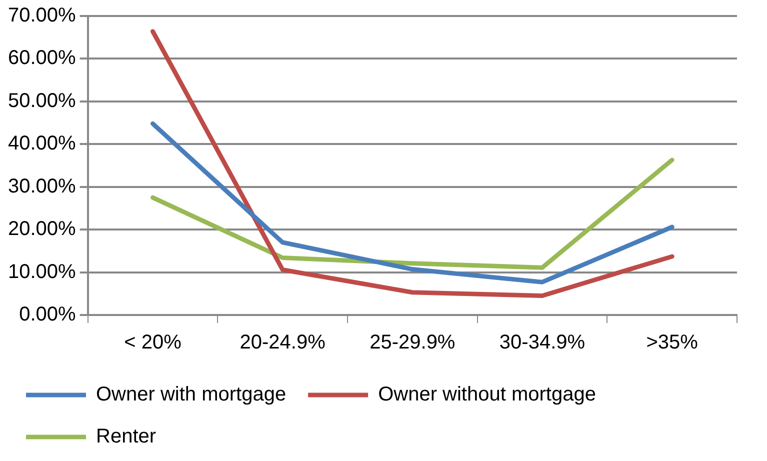 Image resolution: width=767 pixels, height=461 pixels. I want to click on y-tick-label: 30.00%, so click(42, 186).